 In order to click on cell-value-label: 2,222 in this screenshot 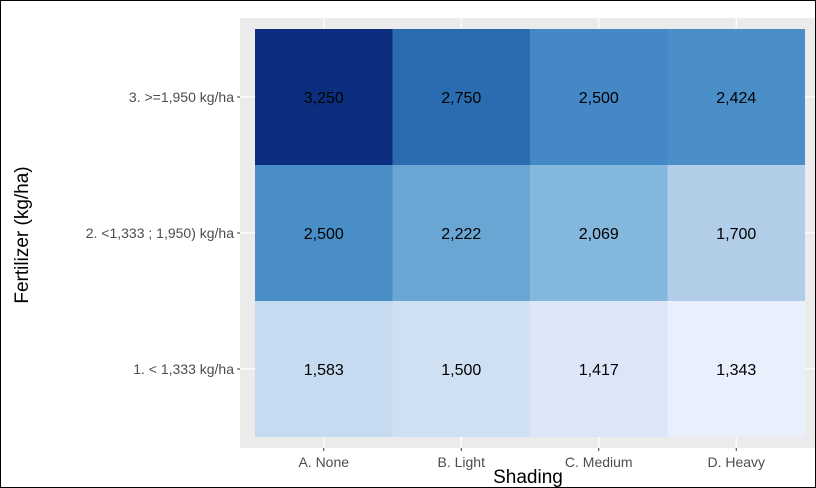, I will do `click(461, 234)`.